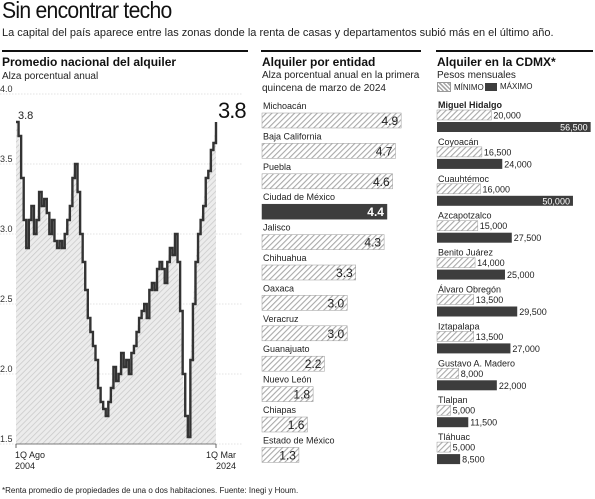 Image resolution: width=595 pixels, height=499 pixels. What do you see at coordinates (507, 116) in the screenshot?
I see `cdmx-min-value-label: 20,000` at bounding box center [507, 116].